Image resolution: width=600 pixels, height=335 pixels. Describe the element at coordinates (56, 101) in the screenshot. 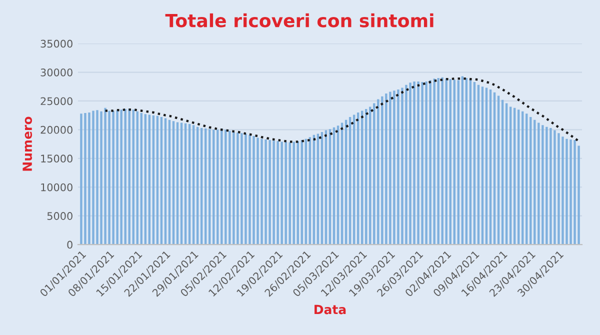

I see `y-tick-label: 25000` at that location.